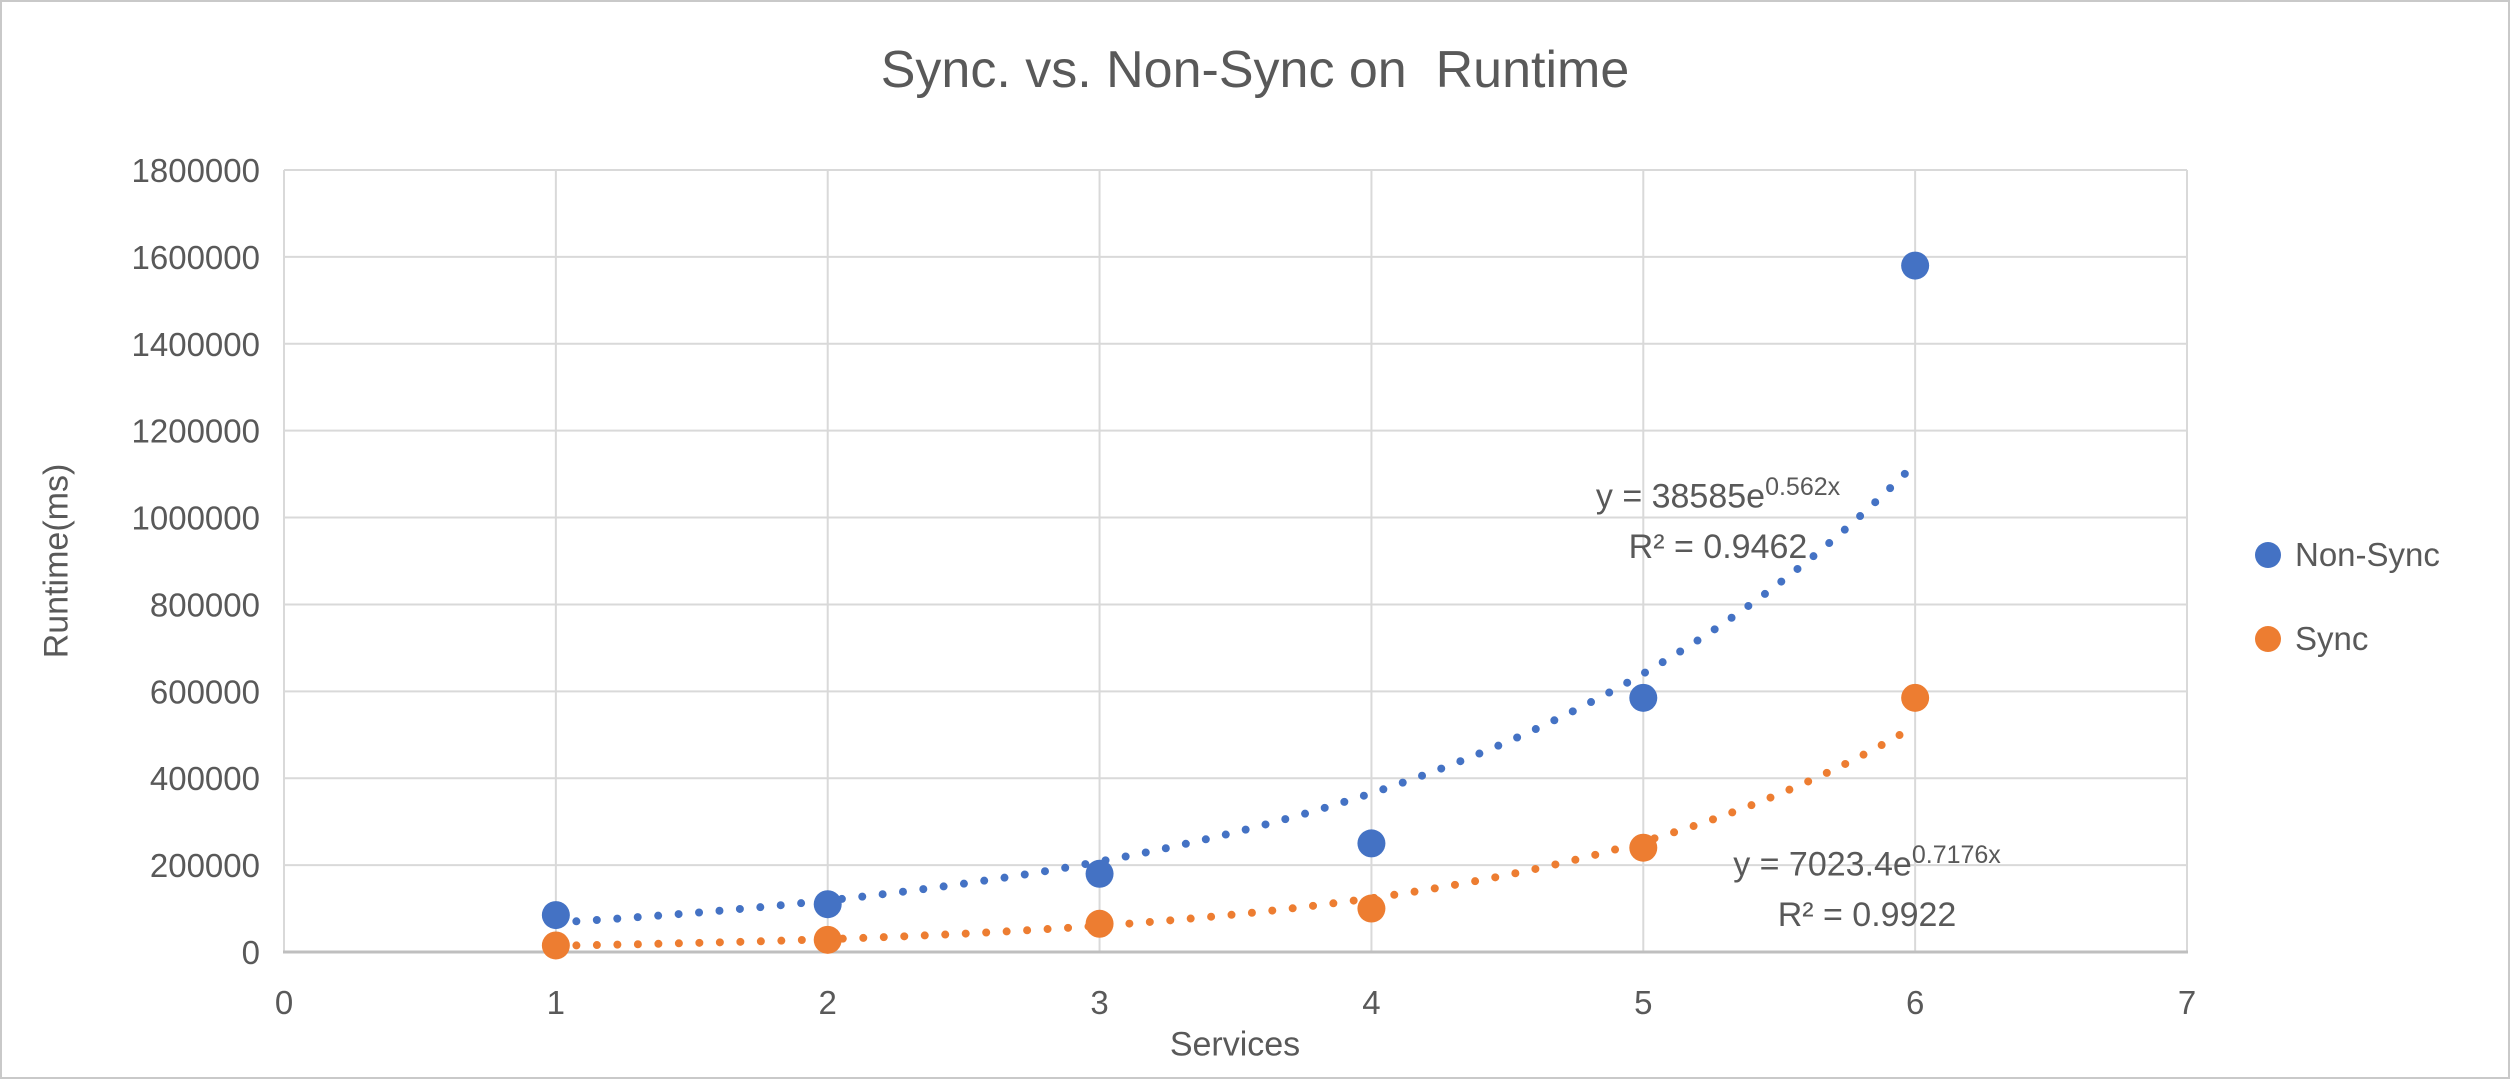  I want to click on y-tick-label: 1400000, so click(196, 344).